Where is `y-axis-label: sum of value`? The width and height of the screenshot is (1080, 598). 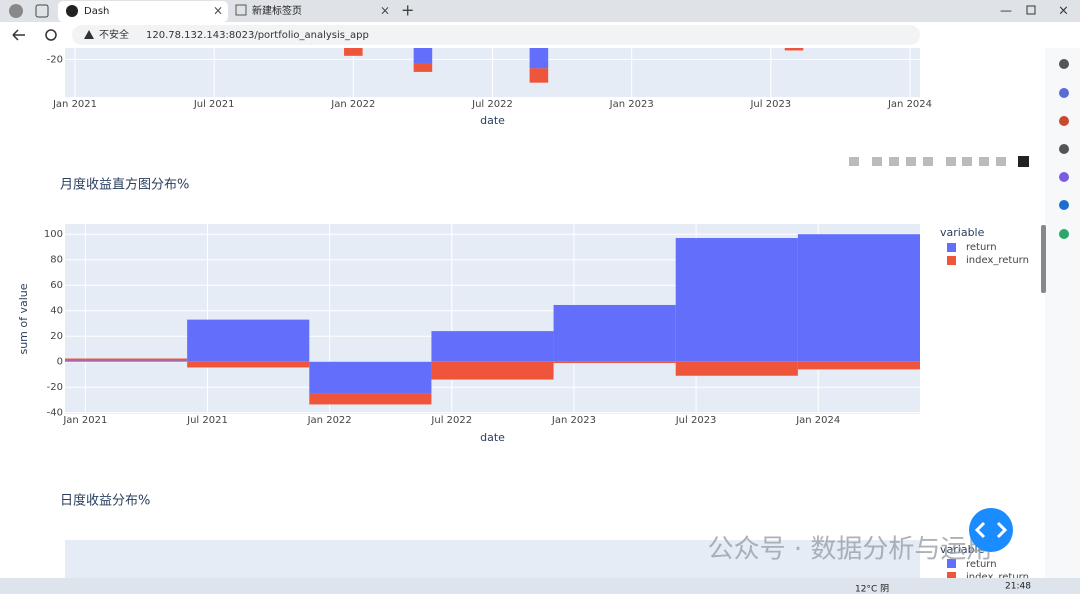 y-axis-label: sum of value is located at coordinates (23, 318).